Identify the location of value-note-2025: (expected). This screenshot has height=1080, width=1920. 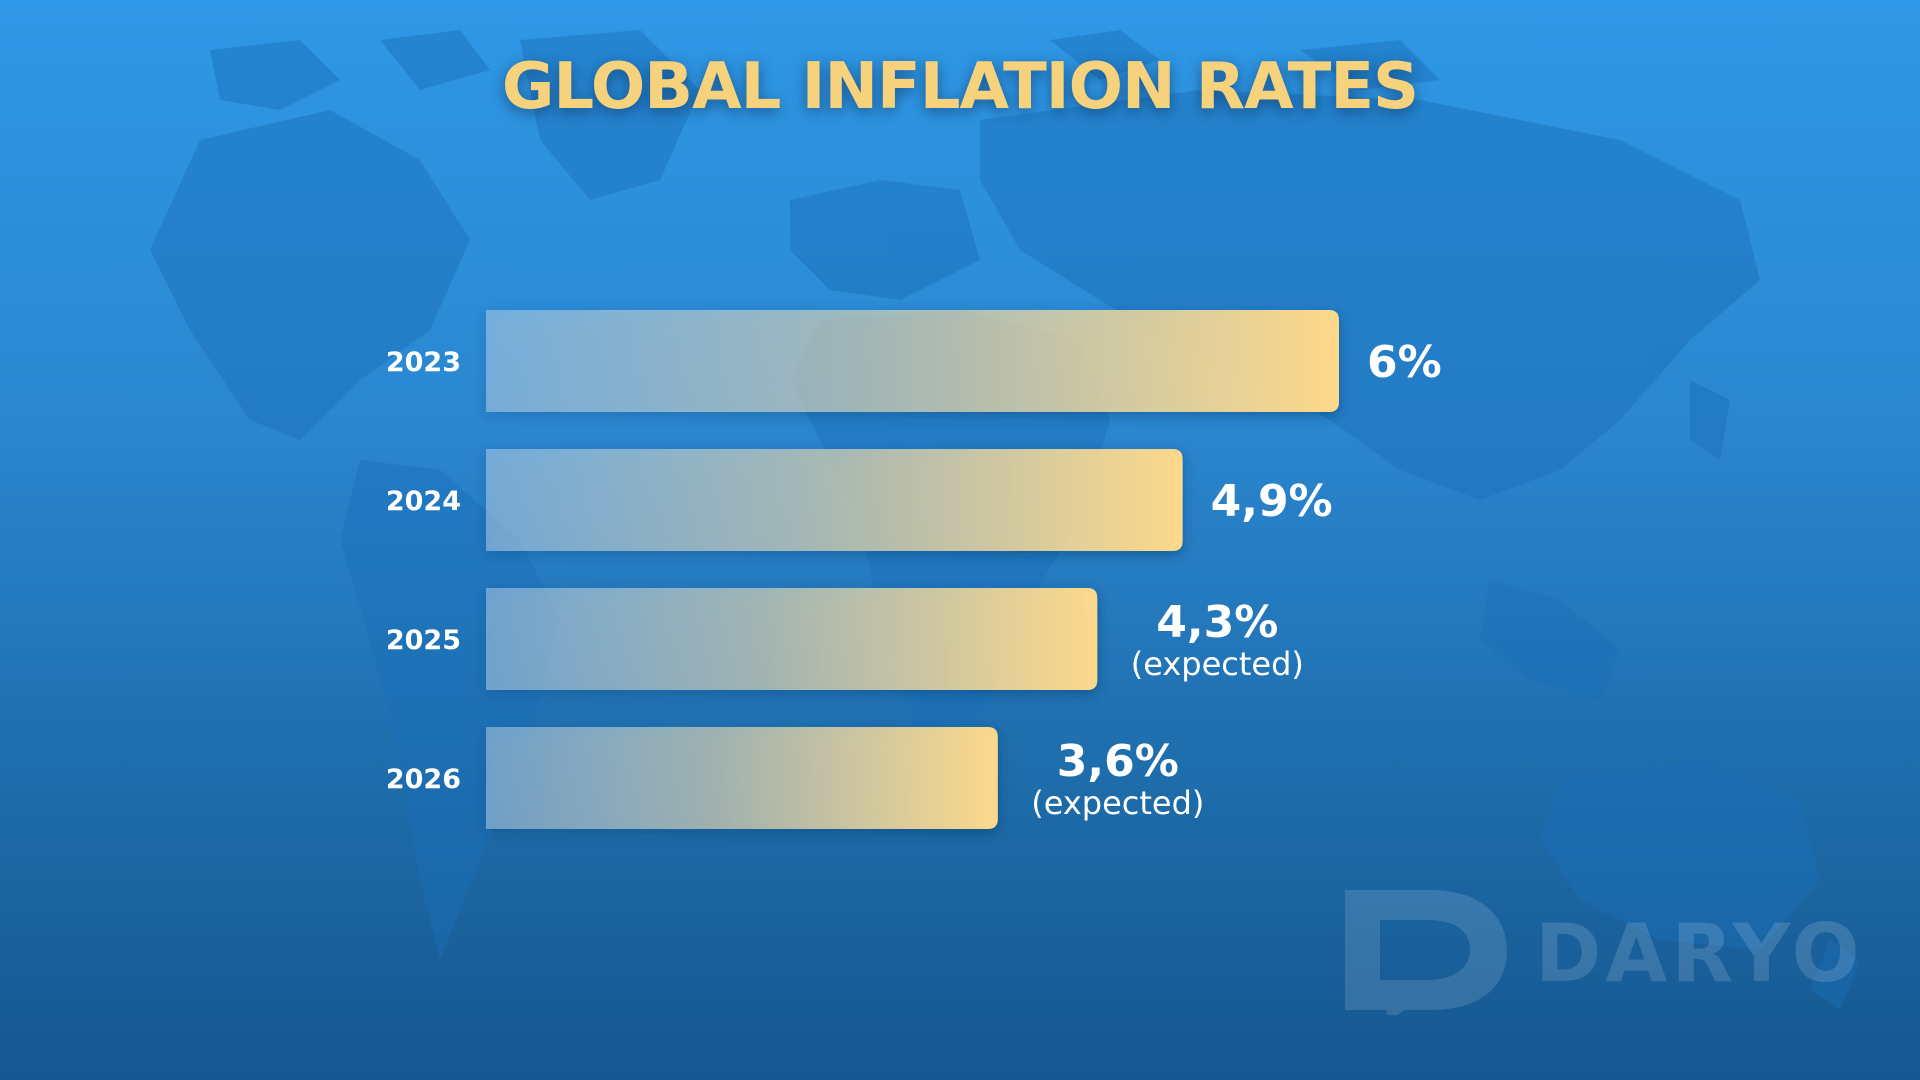
(1217, 664).